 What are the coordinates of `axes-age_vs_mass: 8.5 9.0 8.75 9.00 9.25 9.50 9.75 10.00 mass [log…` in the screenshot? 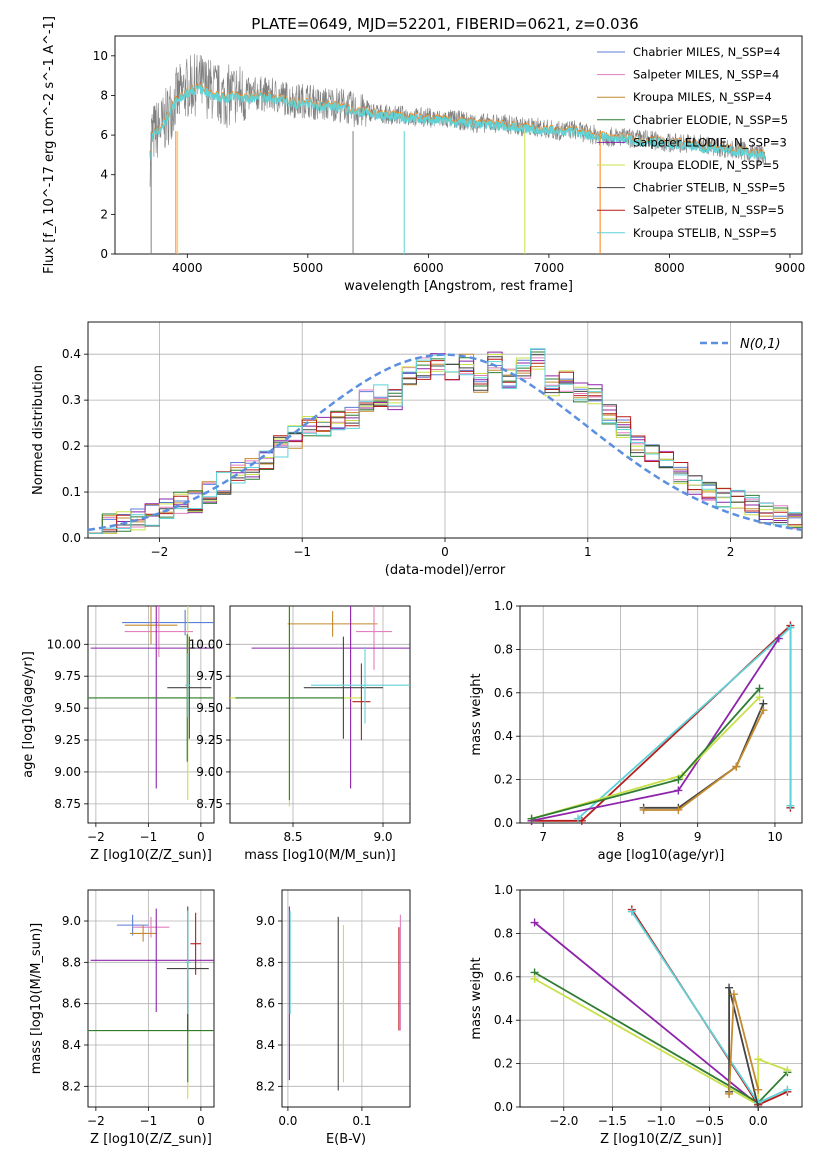 It's located at (300, 734).